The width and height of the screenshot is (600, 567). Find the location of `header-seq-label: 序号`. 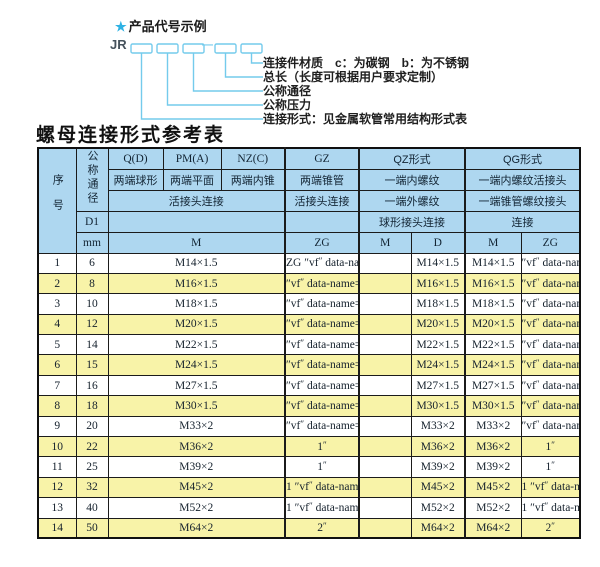

header-seq-label: 序号 is located at coordinates (57, 199).